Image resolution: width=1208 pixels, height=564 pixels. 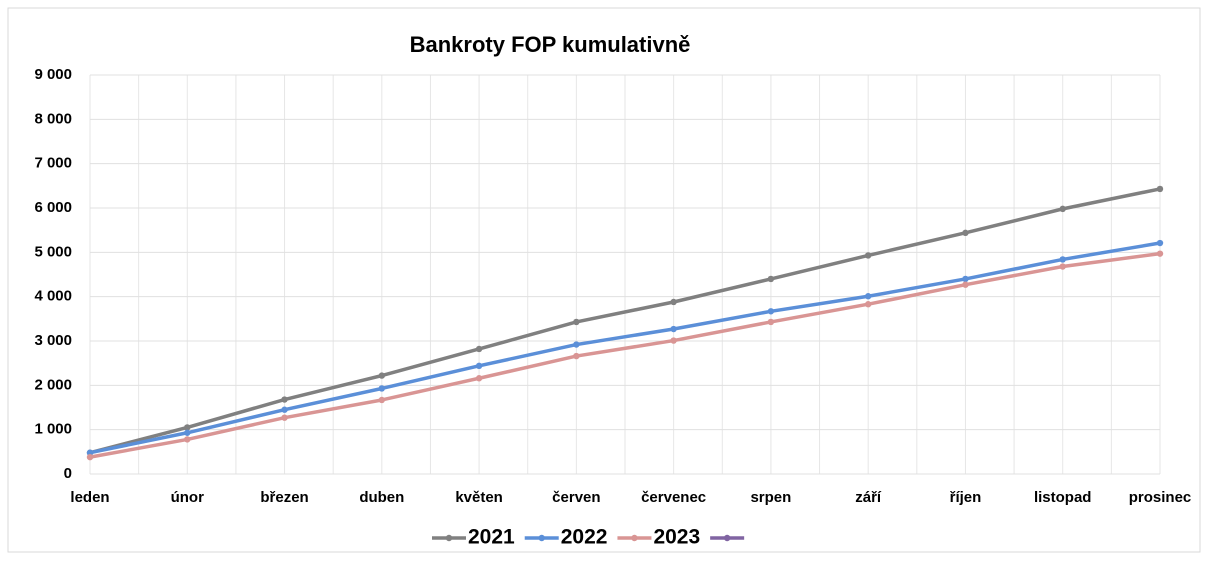 What do you see at coordinates (53, 74) in the screenshot?
I see `y-tick-label: 9 000` at bounding box center [53, 74].